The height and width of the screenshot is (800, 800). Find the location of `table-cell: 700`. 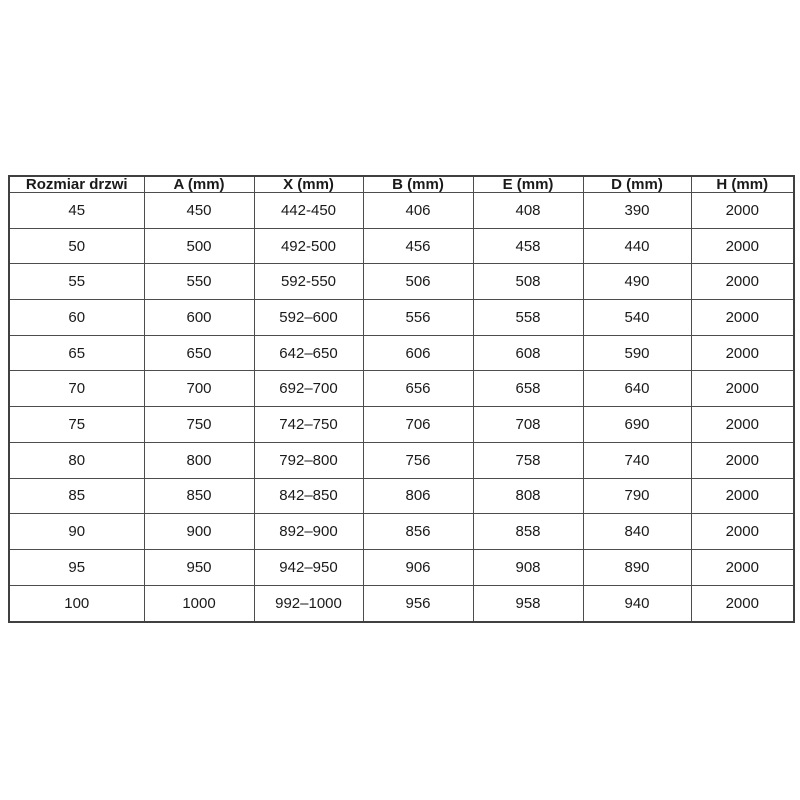

table-cell: 700 is located at coordinates (199, 389).